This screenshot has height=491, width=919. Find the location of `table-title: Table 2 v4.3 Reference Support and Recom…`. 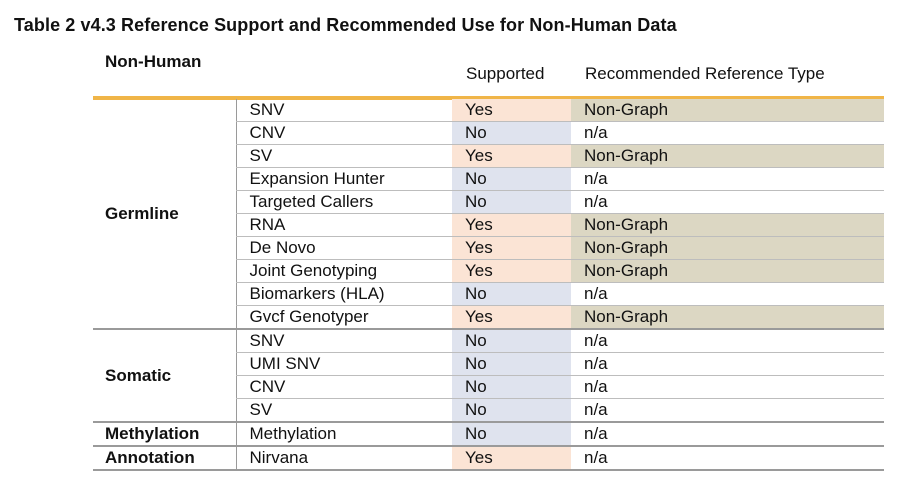

table-title: Table 2 v4.3 Reference Support and Recom… is located at coordinates (345, 25).